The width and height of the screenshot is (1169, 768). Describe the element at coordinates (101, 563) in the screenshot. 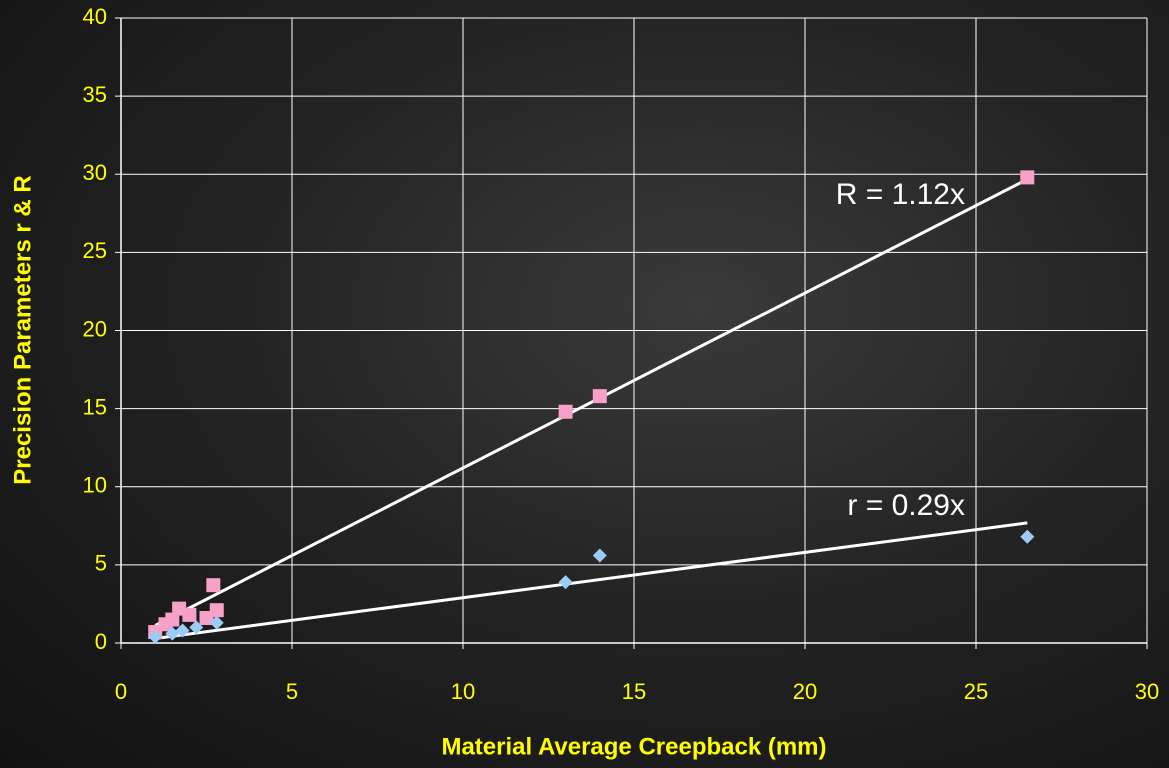

I see `y-tick-label: 5` at that location.